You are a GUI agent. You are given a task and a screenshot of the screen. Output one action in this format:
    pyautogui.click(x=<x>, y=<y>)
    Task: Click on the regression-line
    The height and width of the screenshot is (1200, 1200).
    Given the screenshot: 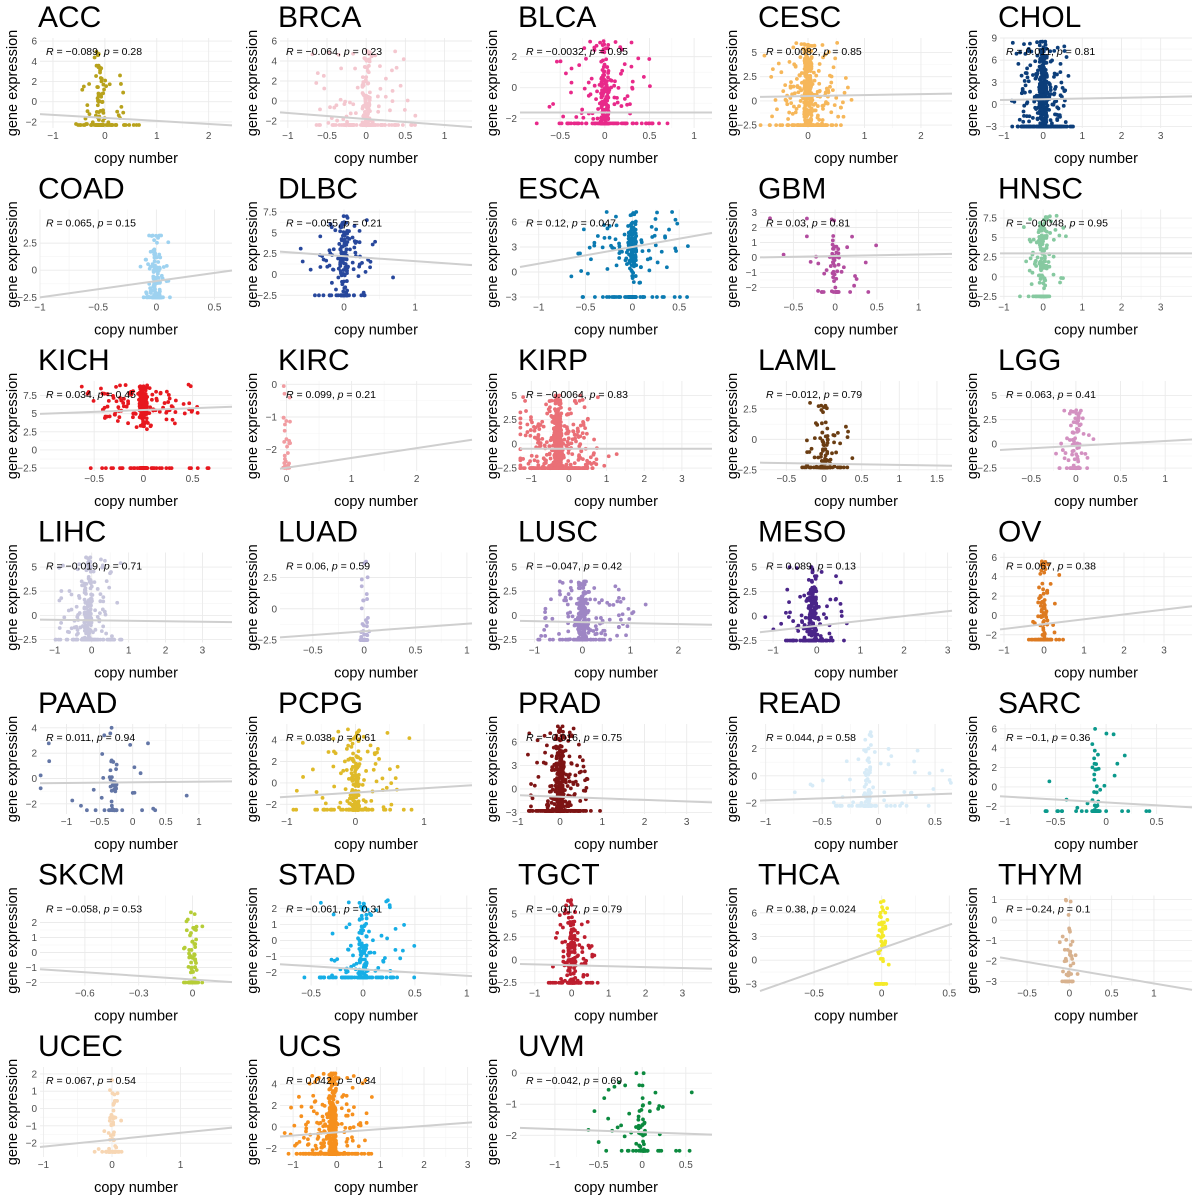 What is the action you would take?
    pyautogui.click(x=136, y=621)
    